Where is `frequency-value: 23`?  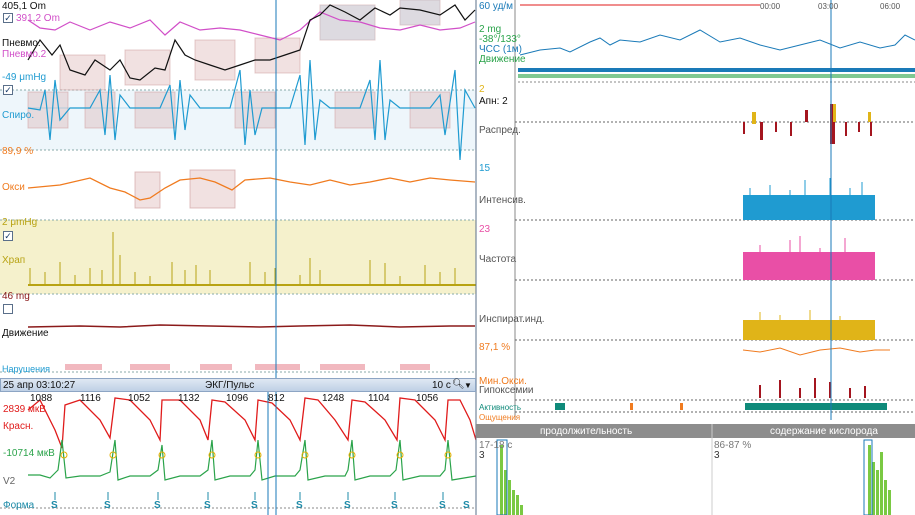 frequency-value: 23 is located at coordinates (485, 229).